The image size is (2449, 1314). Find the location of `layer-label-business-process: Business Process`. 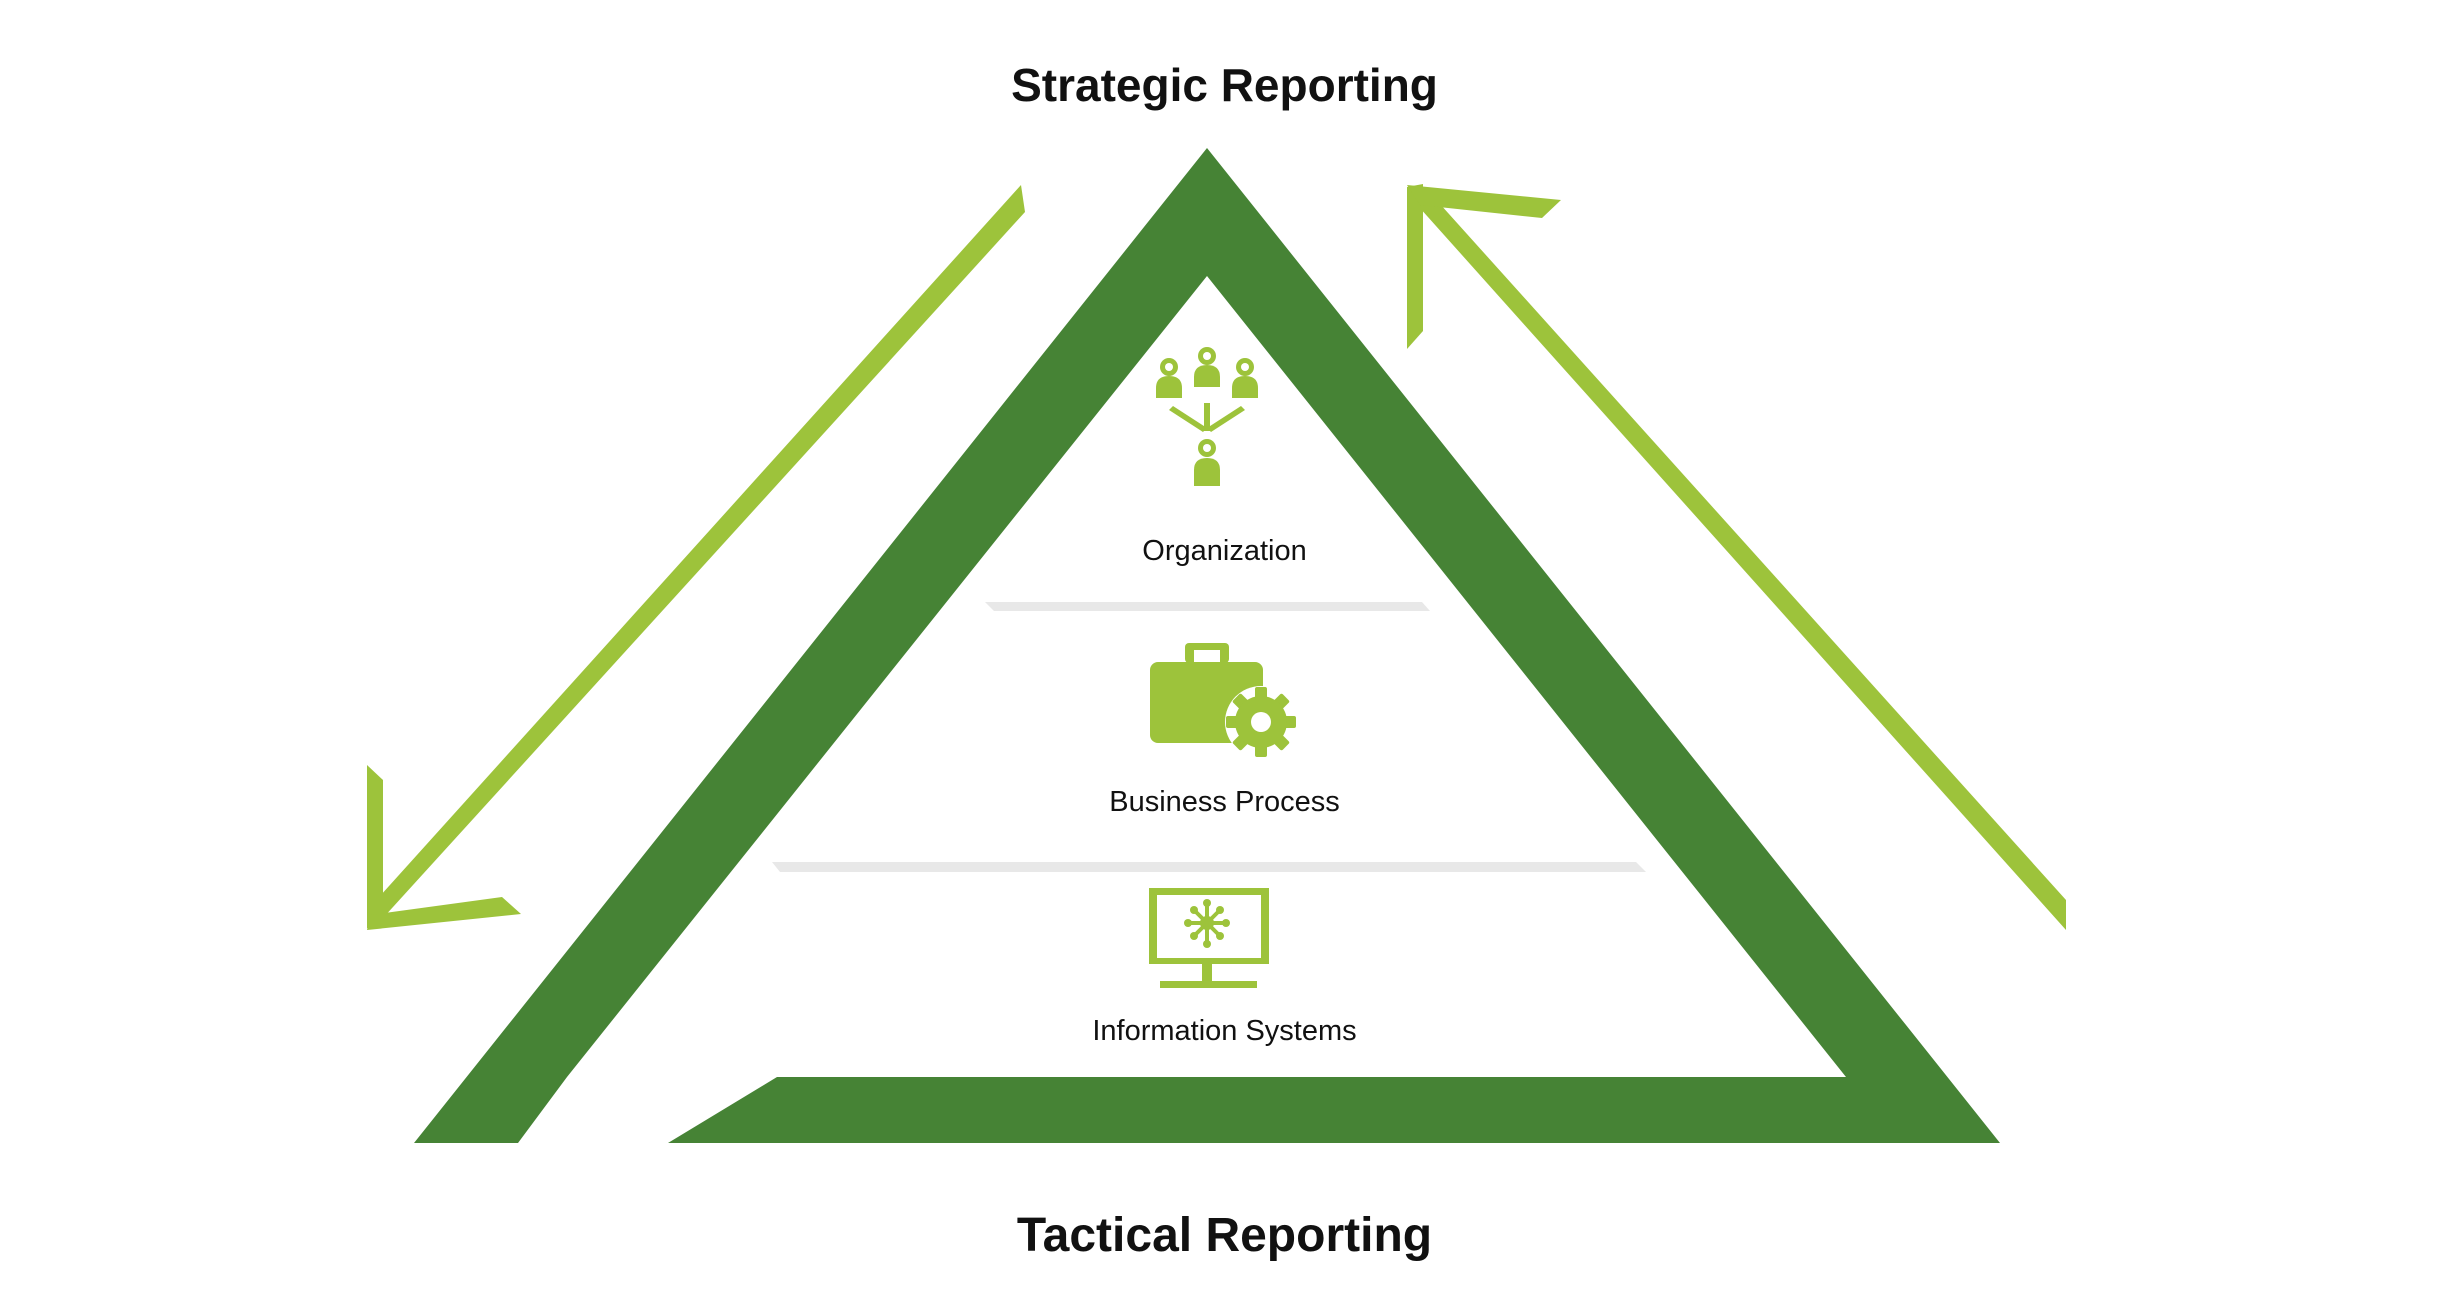

layer-label-business-process: Business Process is located at coordinates (1224, 802).